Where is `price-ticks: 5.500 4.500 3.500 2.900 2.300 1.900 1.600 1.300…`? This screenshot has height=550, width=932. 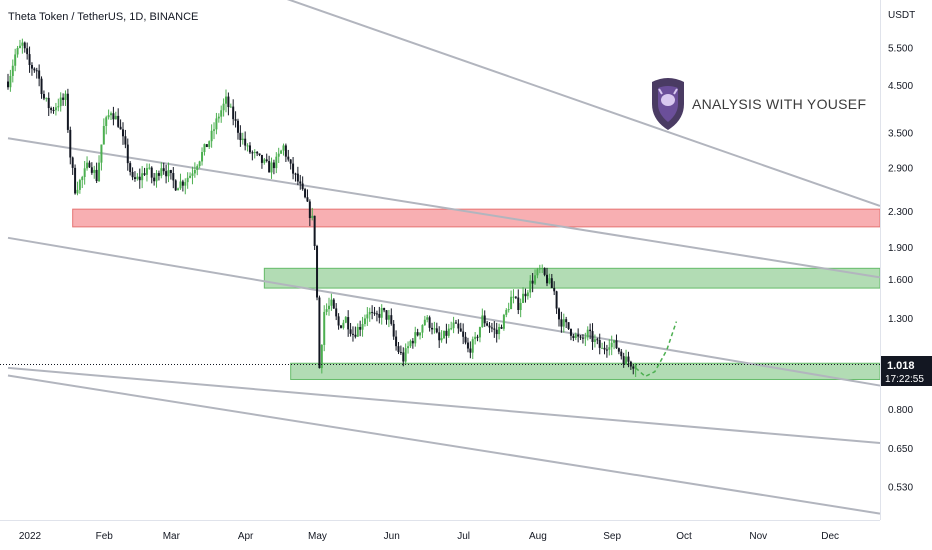
price-ticks: 5.500 4.500 3.500 2.900 2.300 1.900 1.600 1.300… is located at coordinates (900, 269).